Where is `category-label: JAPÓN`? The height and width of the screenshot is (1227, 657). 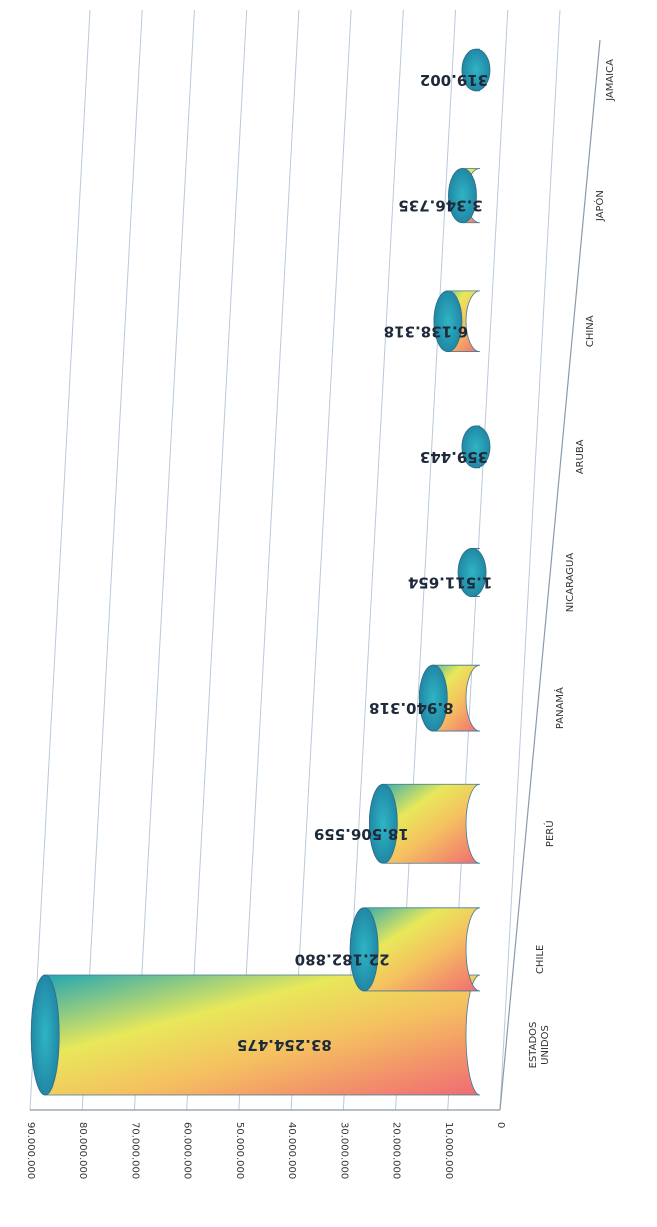
category-label: JAPÓN is located at coordinates (599, 206).